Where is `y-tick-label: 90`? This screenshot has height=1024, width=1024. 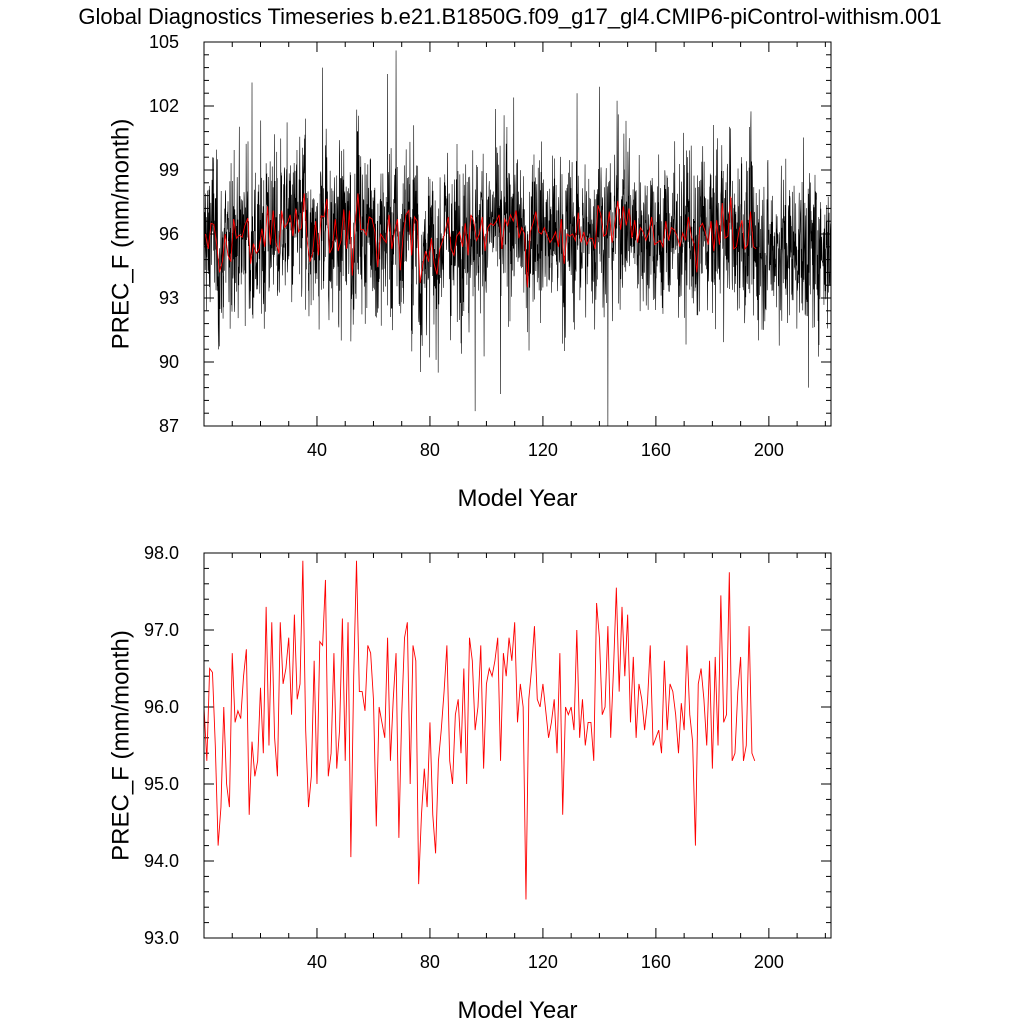 y-tick-label: 90 is located at coordinates (169, 362).